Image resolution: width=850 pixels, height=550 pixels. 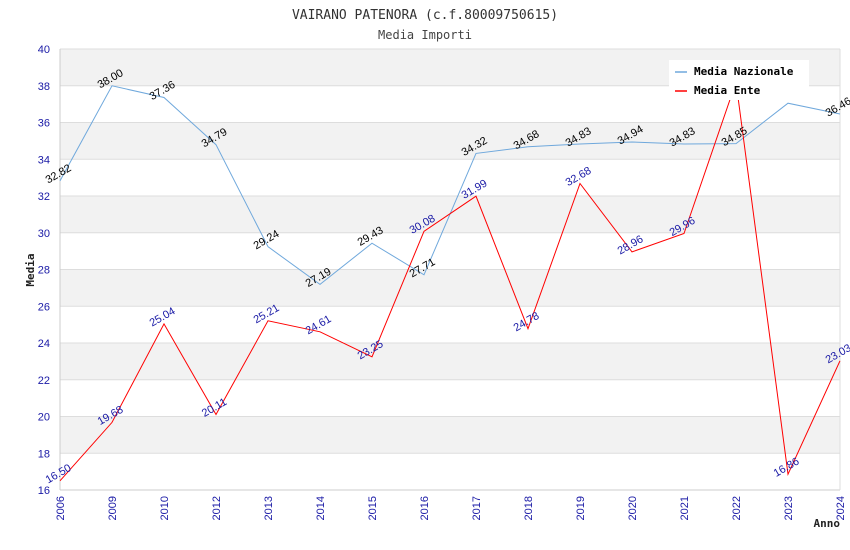 What do you see at coordinates (44, 381) in the screenshot?
I see `y-tick-label: 22` at bounding box center [44, 381].